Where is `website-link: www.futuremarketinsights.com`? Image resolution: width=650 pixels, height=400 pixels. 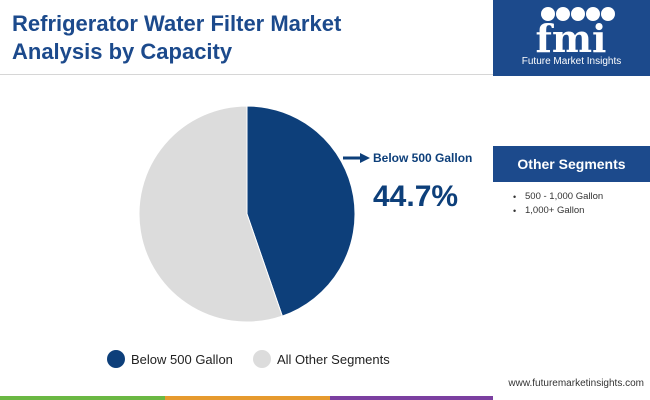 website-link: www.futuremarketinsights.com is located at coordinates (576, 383).